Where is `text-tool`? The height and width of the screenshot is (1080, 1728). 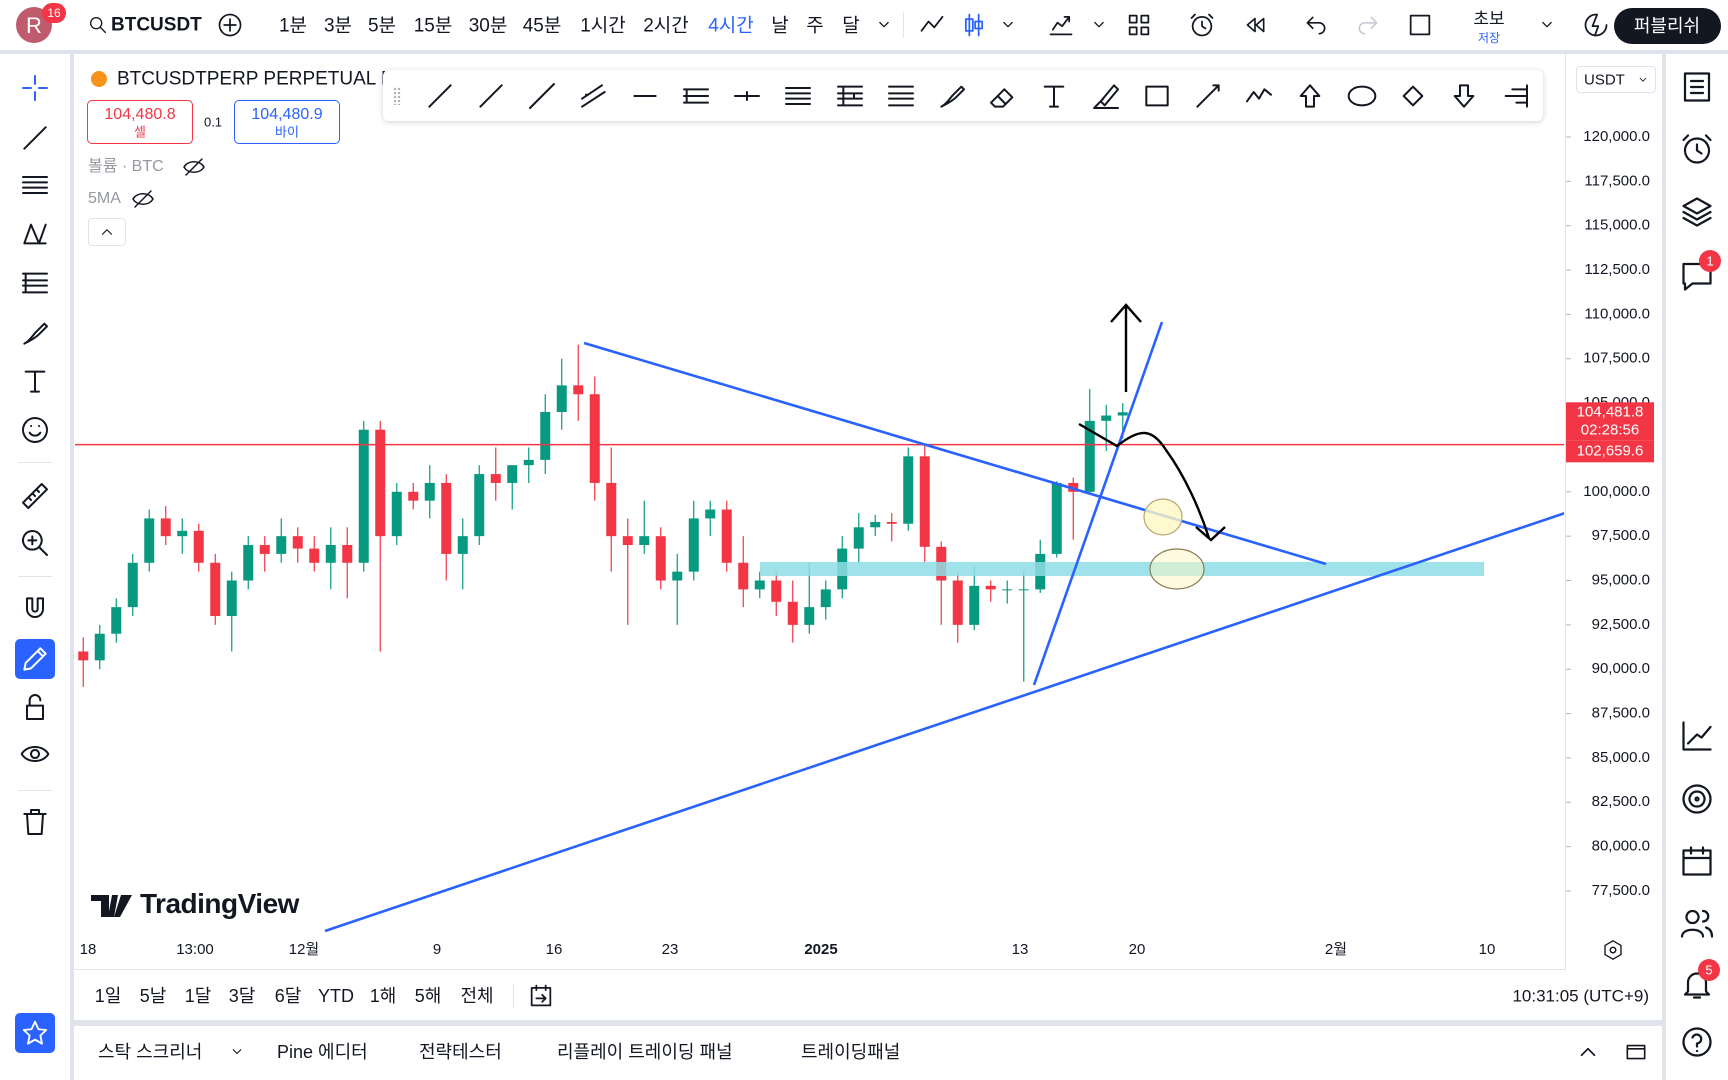
text-tool is located at coordinates (35, 381).